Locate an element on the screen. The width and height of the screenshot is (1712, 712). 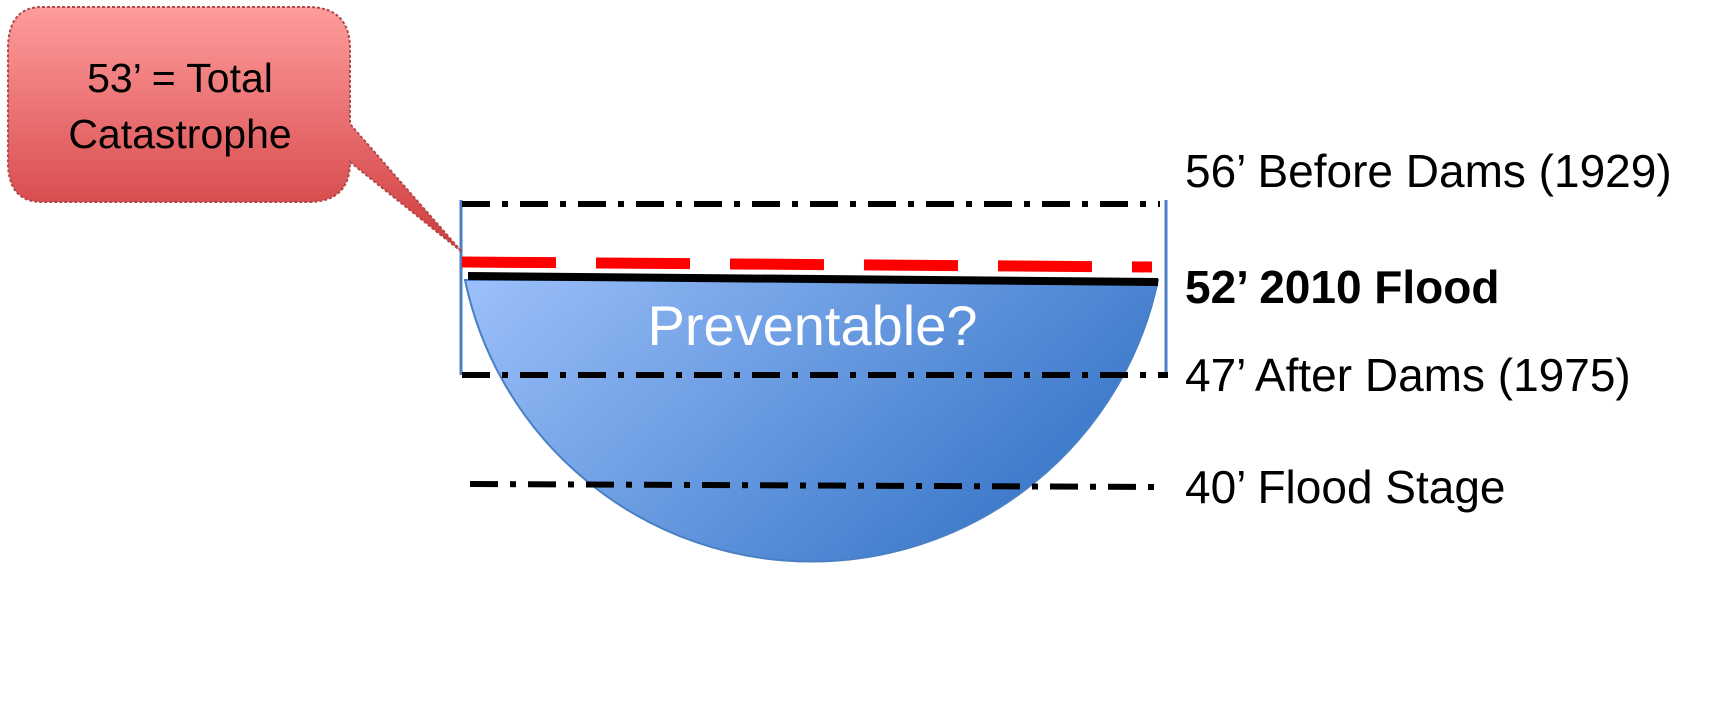
level-label-56: 56’ Before Dams (1929) is located at coordinates (1428, 171).